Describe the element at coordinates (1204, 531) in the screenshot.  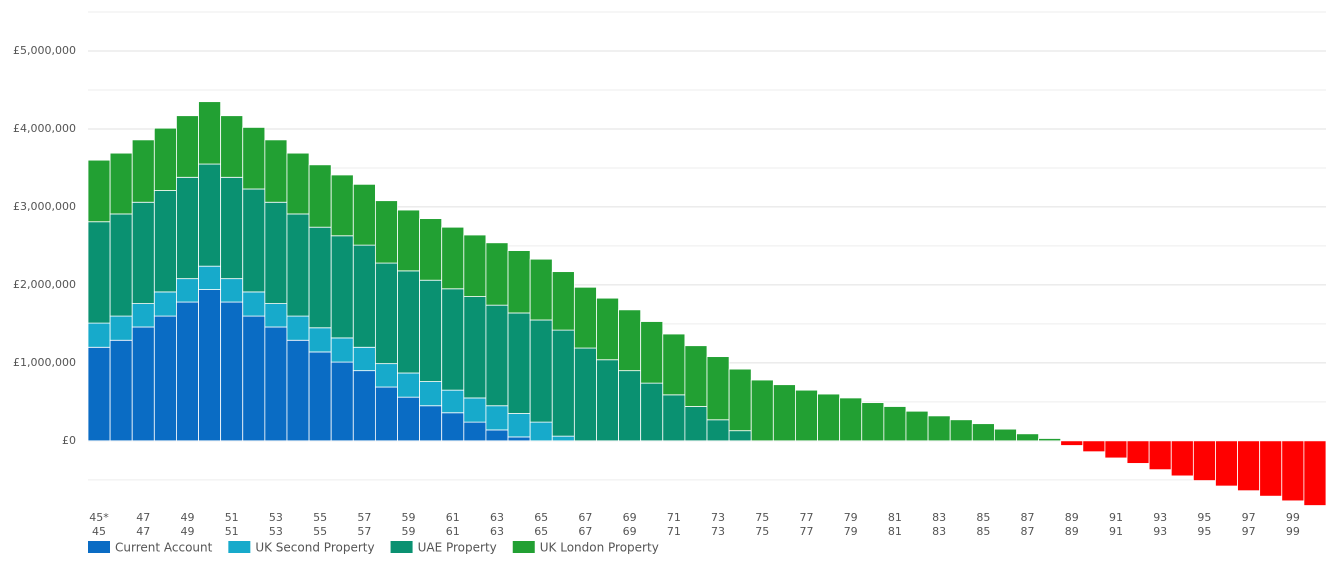
I see `x-tick-label-secondary: 95` at that location.